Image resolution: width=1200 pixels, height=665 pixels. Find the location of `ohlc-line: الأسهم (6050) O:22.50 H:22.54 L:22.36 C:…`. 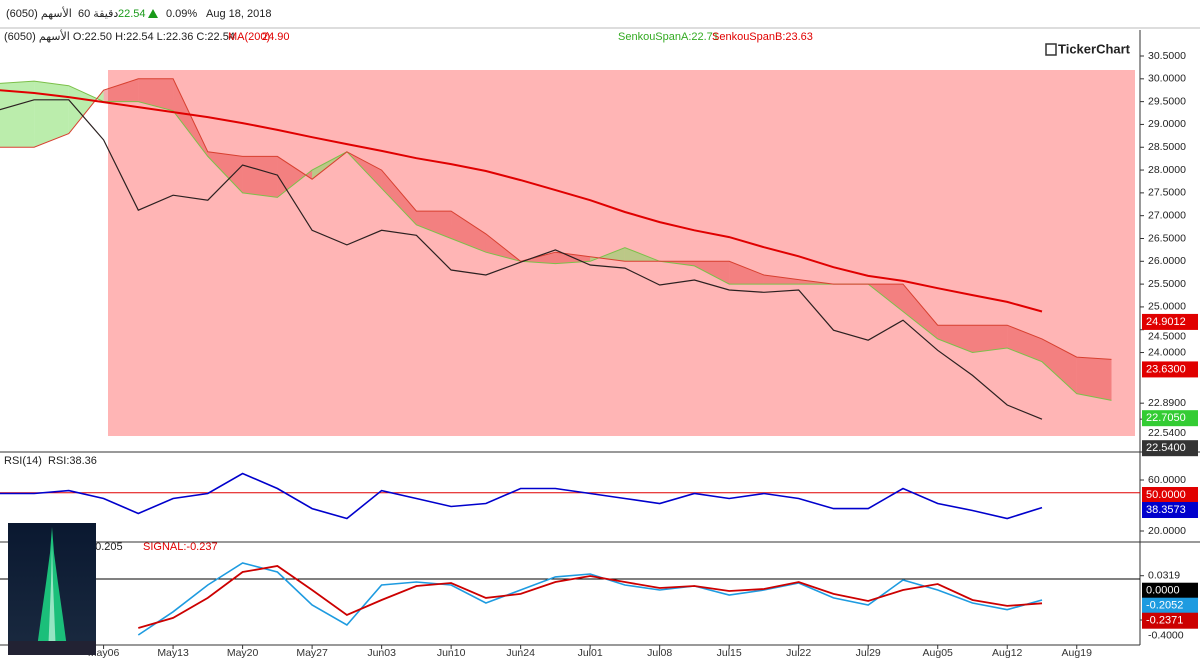

ohlc-line: الأسهم (6050) O:22.50 H:22.54 L:22.36 C:… is located at coordinates (119, 36).